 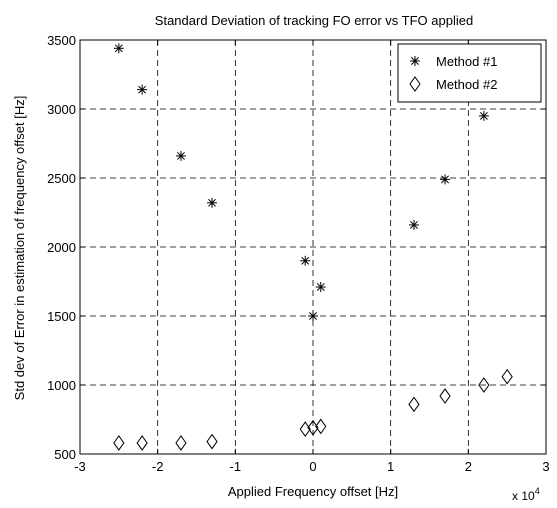 What do you see at coordinates (61, 109) in the screenshot?
I see `y-tick-label: 3000` at bounding box center [61, 109].